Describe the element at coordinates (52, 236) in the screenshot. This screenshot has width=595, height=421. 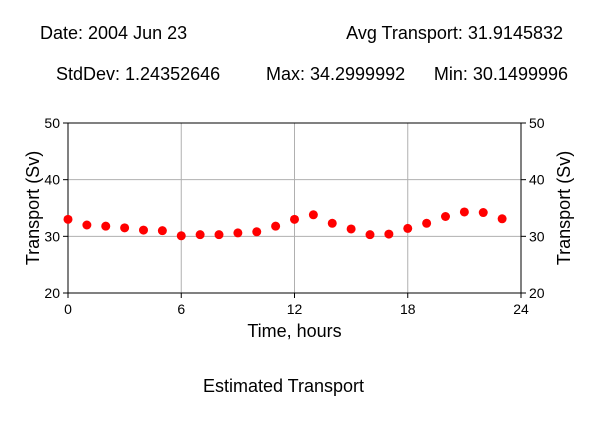
I see `y-tick-label-left: 30` at that location.